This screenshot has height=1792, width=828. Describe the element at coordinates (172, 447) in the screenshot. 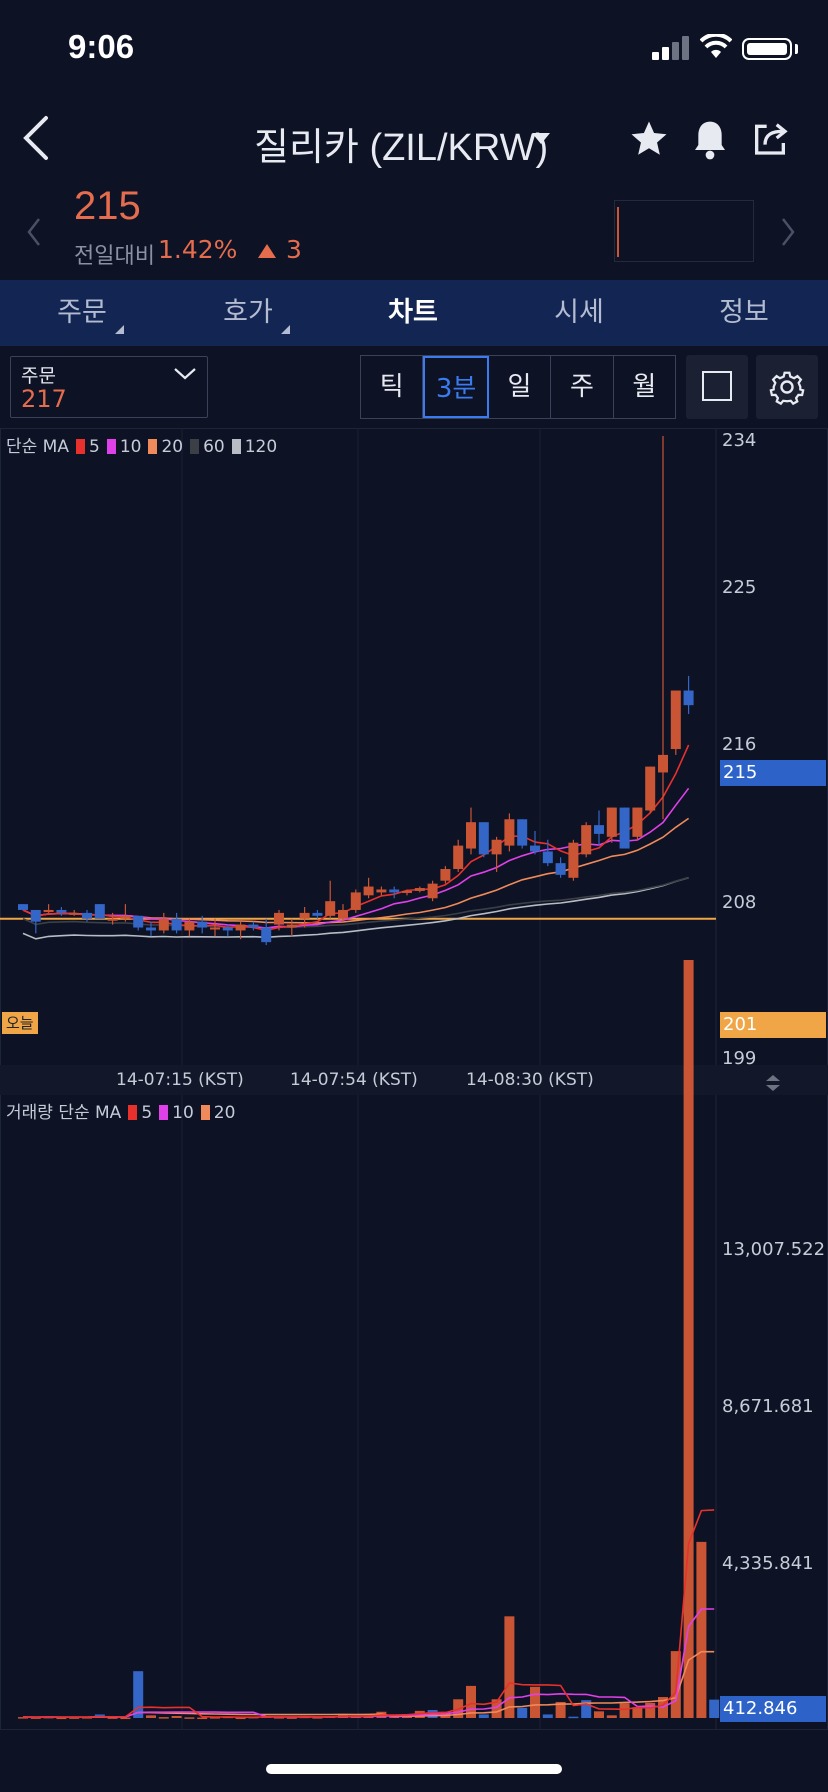

I see `ma20-label: 20` at that location.